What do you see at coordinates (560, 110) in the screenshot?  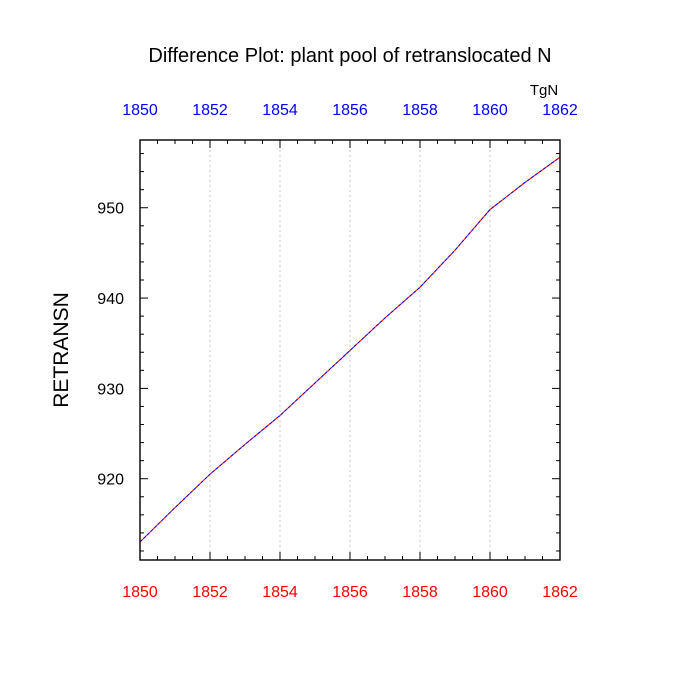 I see `top-x-tick-label: 1862` at bounding box center [560, 110].